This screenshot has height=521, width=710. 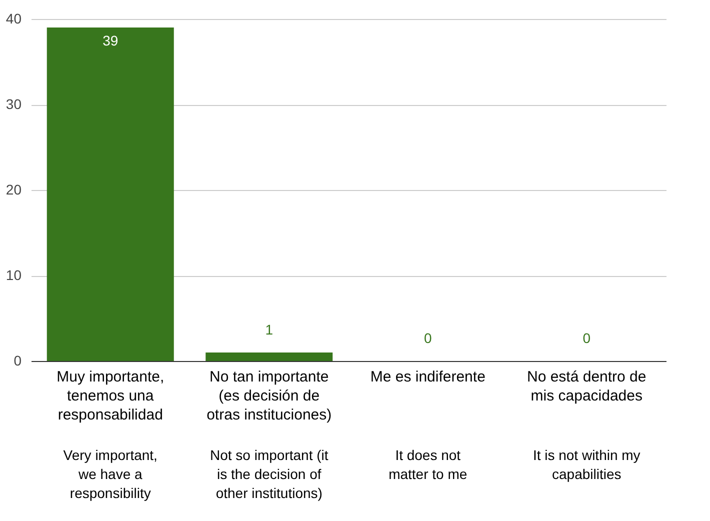 What do you see at coordinates (14, 275) in the screenshot?
I see `y-tick-label: 10` at bounding box center [14, 275].